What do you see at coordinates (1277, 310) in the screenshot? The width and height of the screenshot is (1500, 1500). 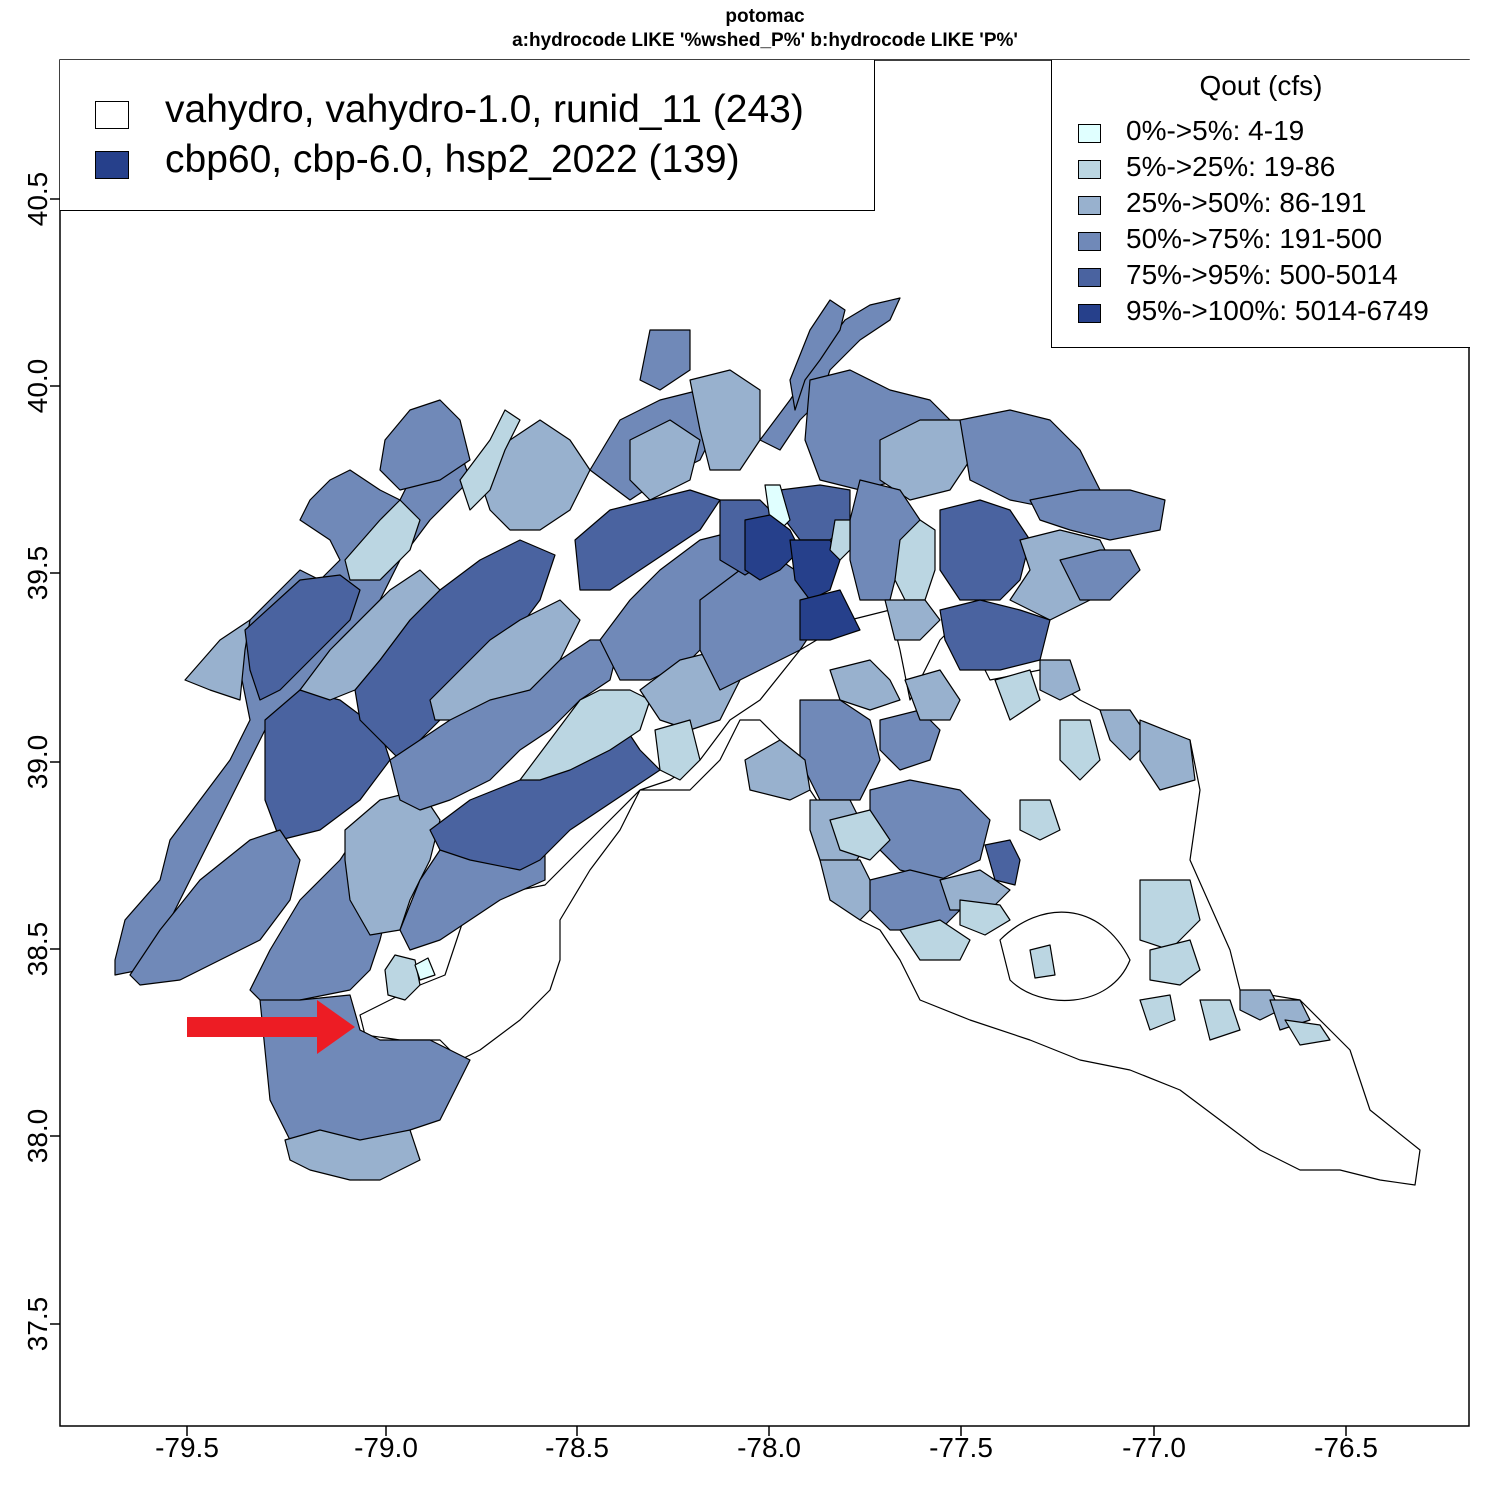 I see `legend-label: 95%->100%: 5014-6749` at bounding box center [1277, 310].